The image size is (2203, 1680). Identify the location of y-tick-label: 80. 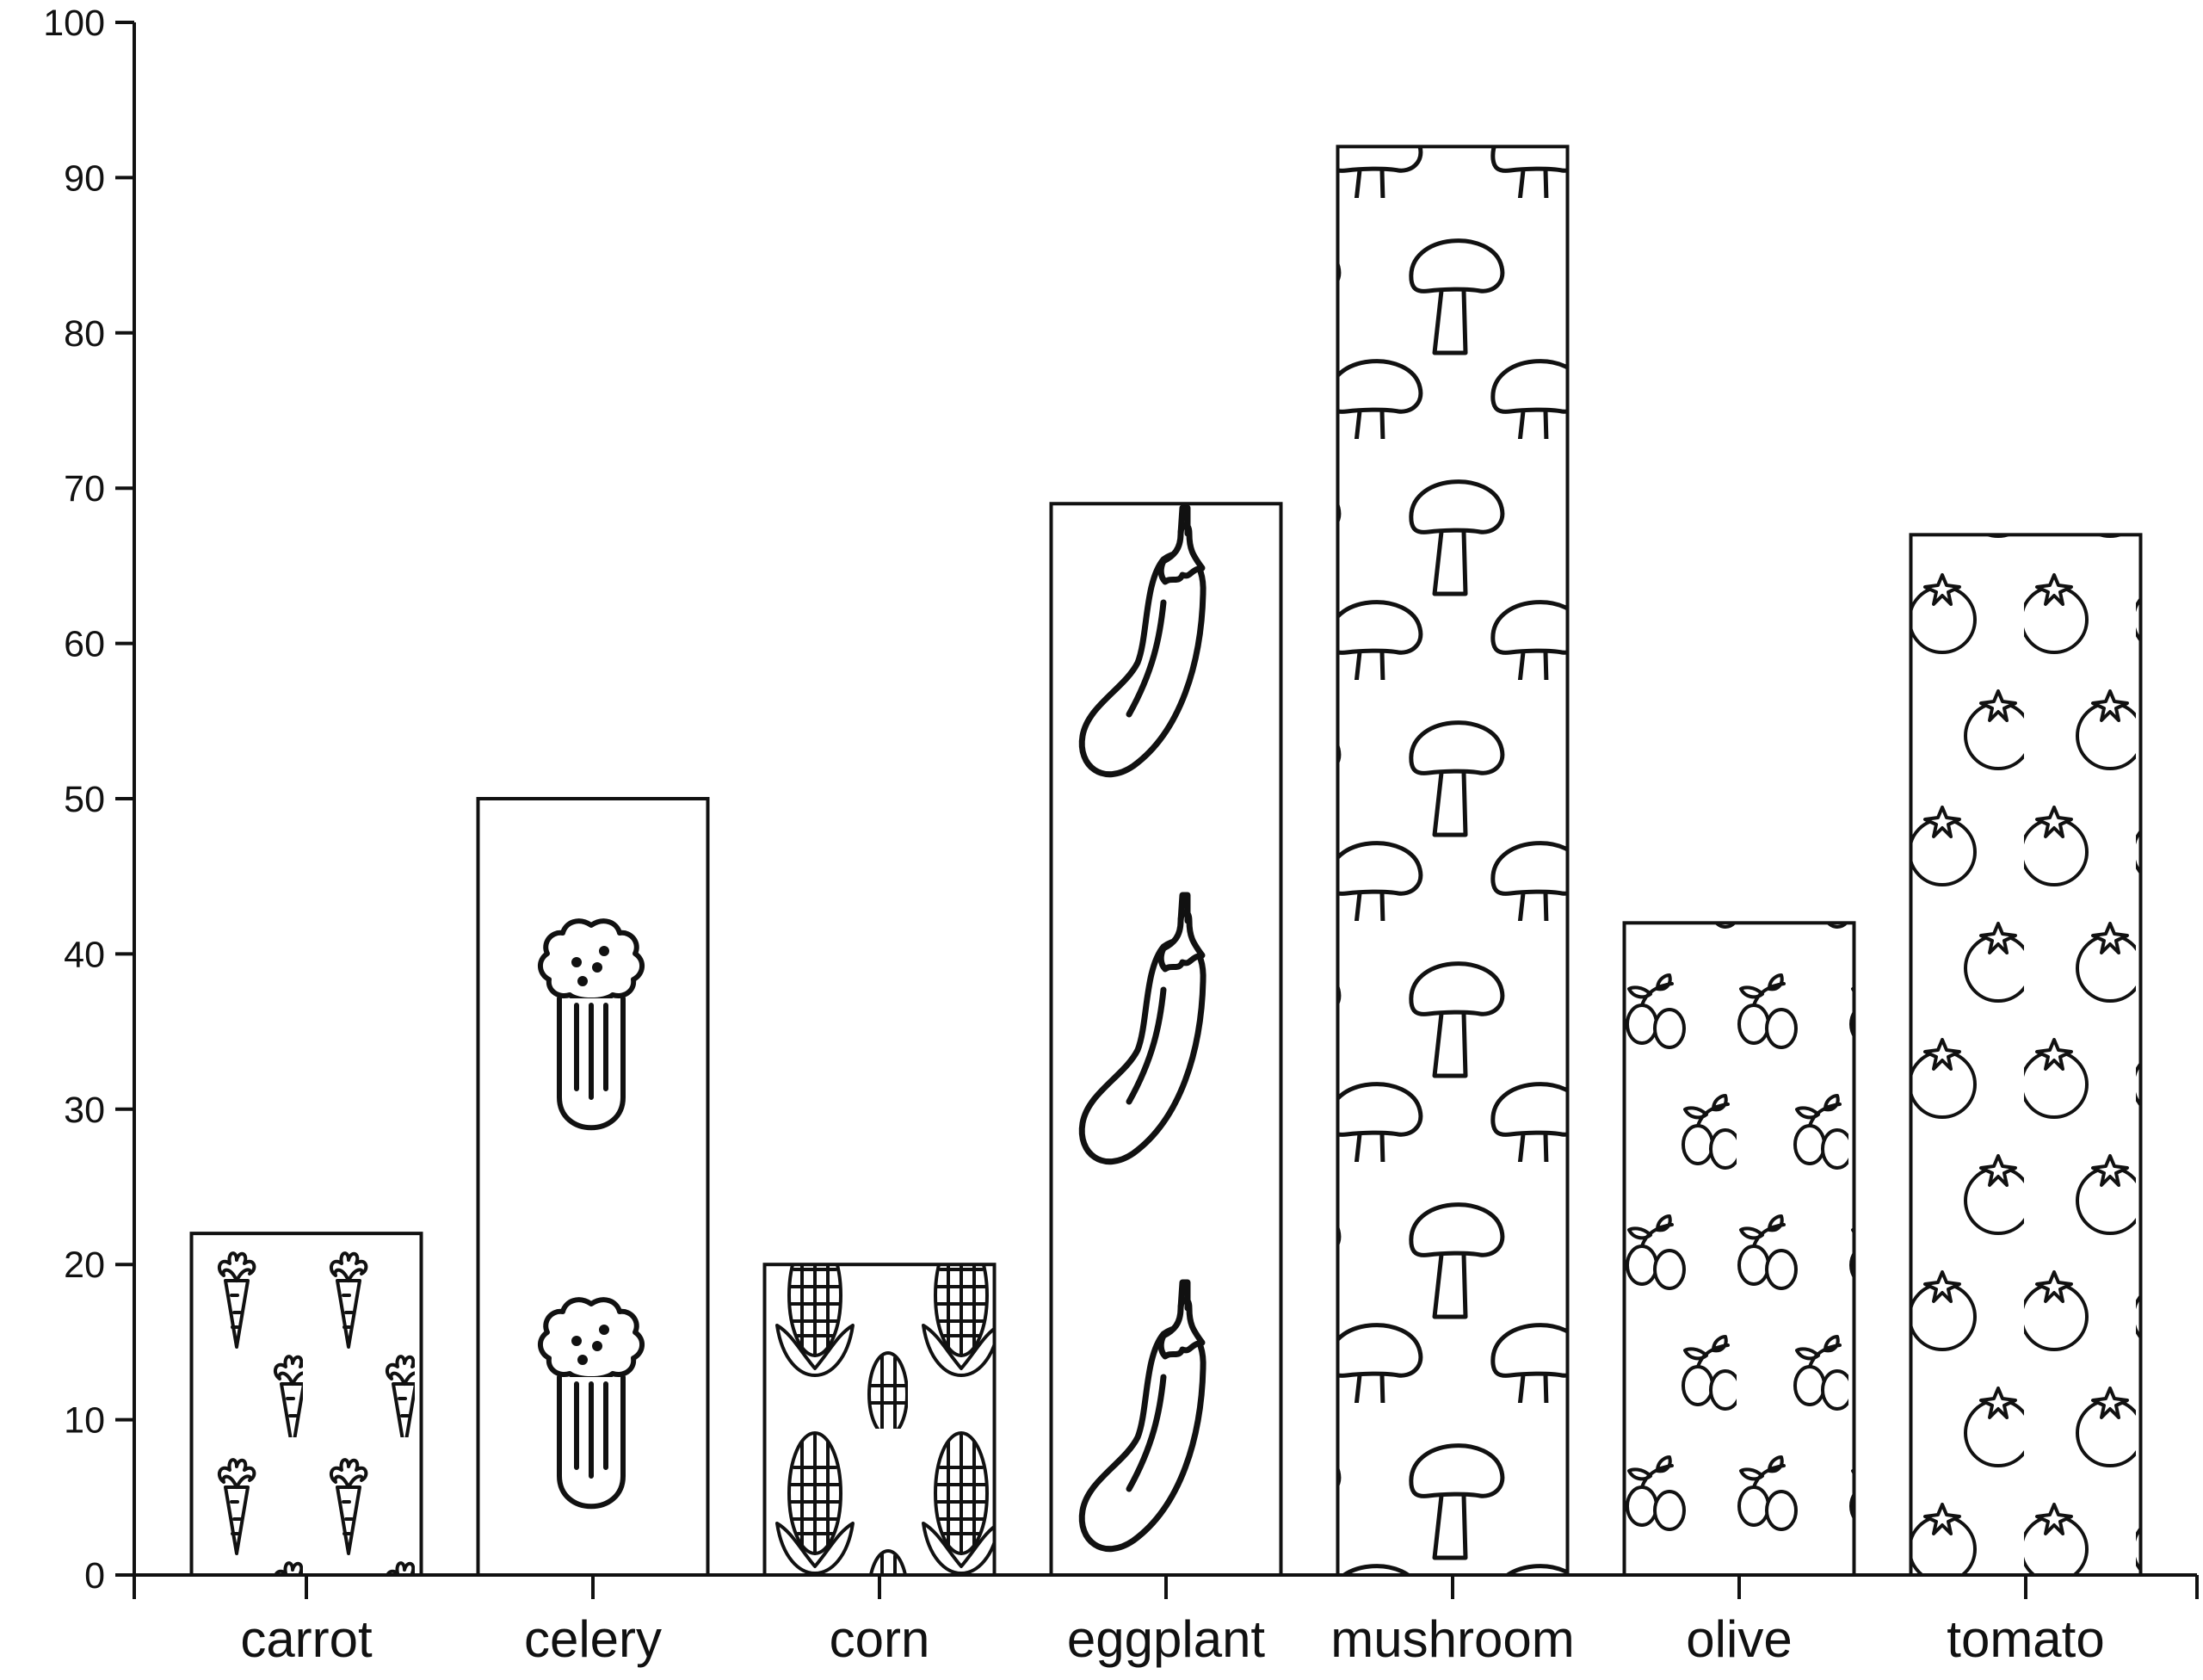
(85, 334).